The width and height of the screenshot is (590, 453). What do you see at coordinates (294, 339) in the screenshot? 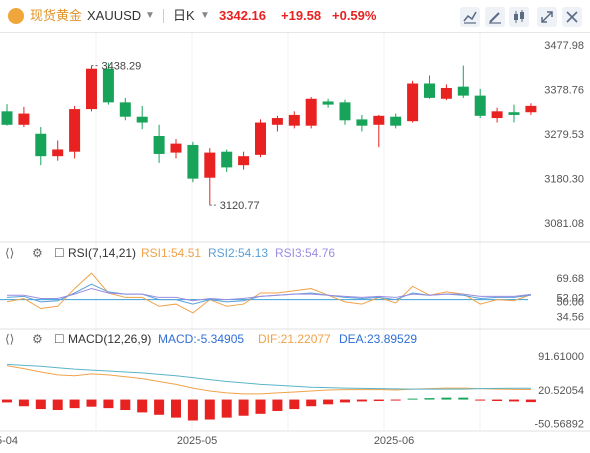
I see `macd-legend-entry: DIF:21.22077` at bounding box center [294, 339].